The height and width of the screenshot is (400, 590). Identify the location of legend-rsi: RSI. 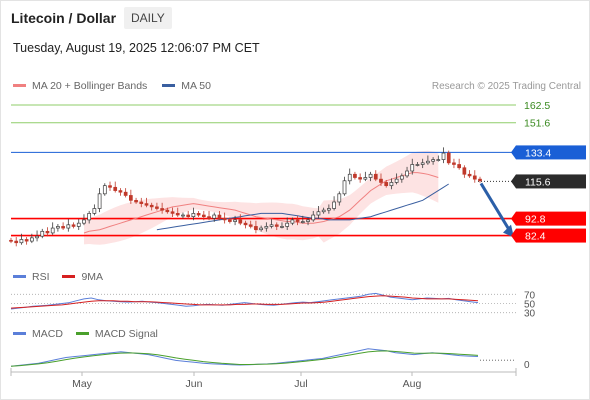
(31, 277).